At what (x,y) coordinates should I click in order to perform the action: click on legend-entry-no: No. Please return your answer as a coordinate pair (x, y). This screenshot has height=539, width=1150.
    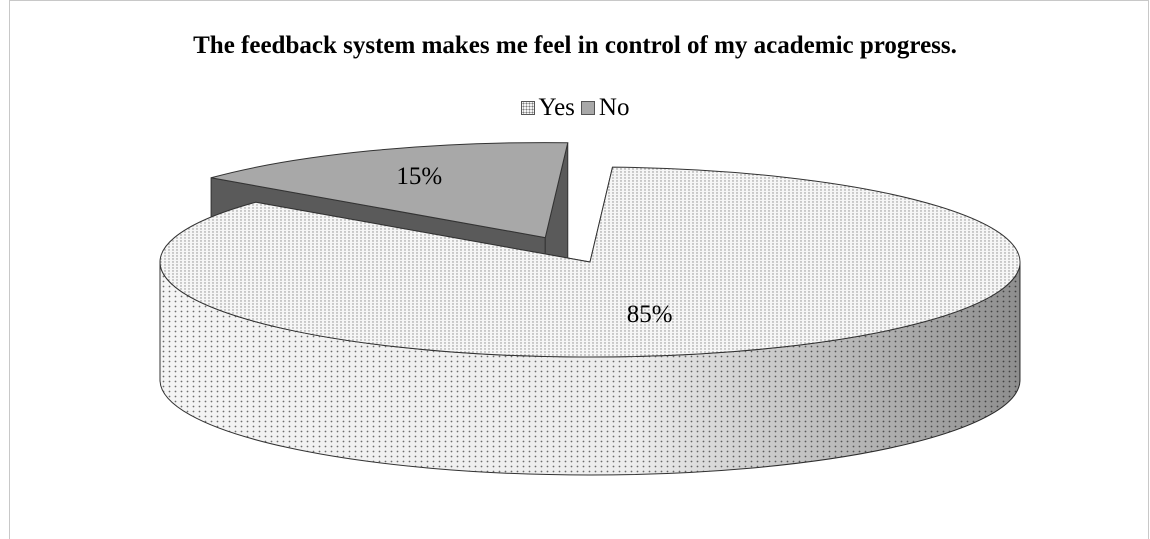
    Looking at the image, I should click on (605, 108).